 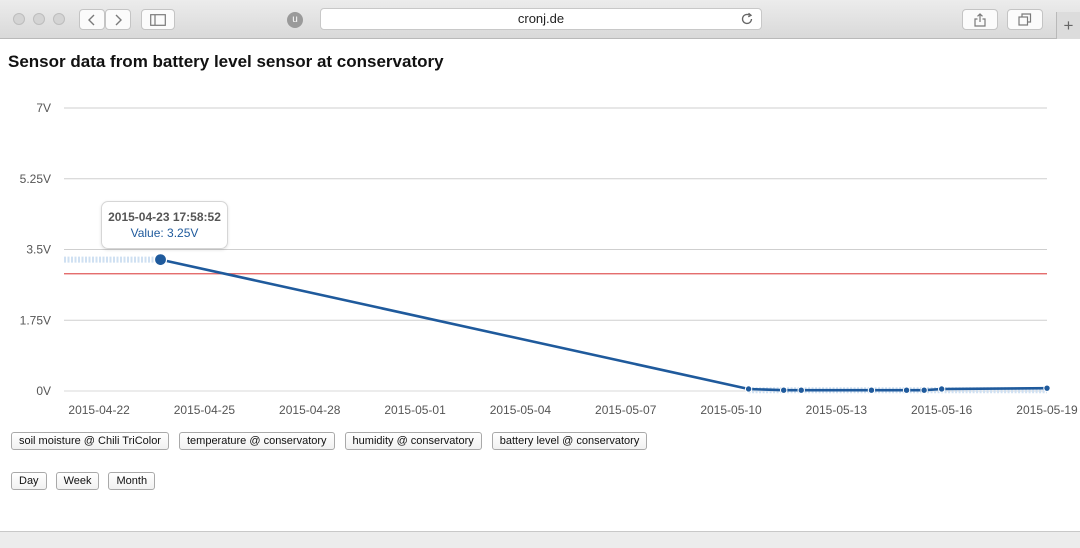 What do you see at coordinates (205, 410) in the screenshot?
I see `x-tick-label: 2015-04-25` at bounding box center [205, 410].